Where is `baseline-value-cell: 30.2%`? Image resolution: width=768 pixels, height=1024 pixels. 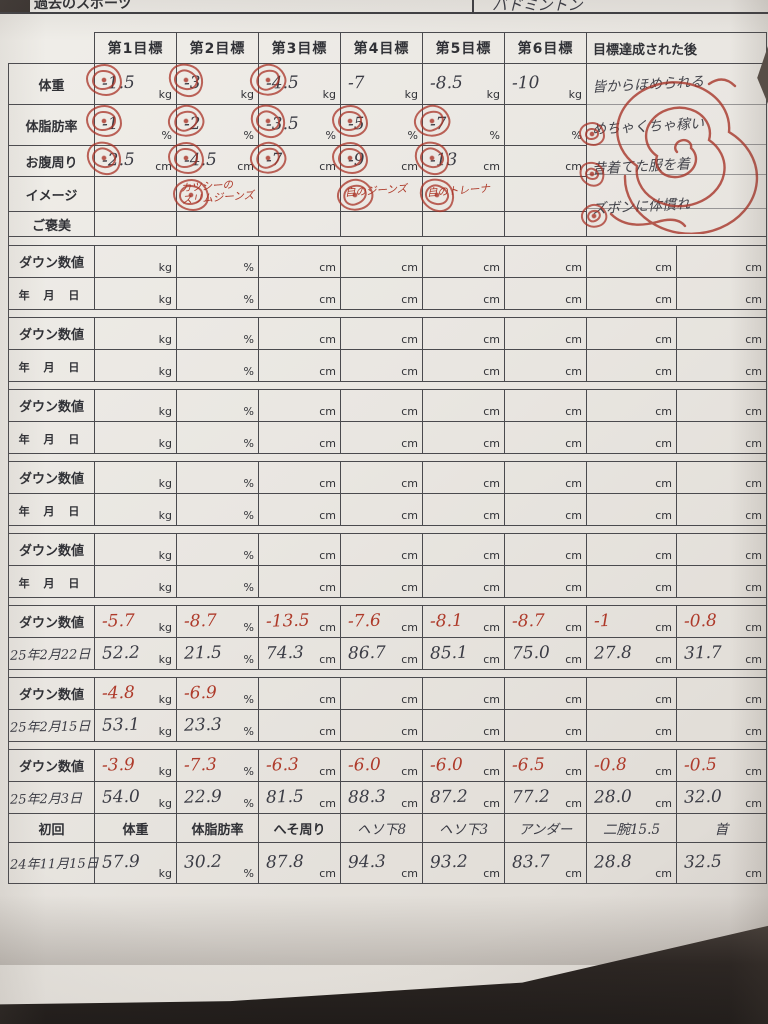 baseline-value-cell: 30.2% is located at coordinates (217, 863).